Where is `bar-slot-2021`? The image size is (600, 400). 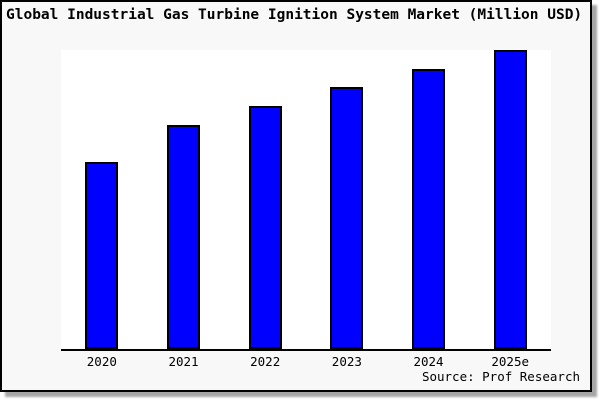
bar-slot-2021 is located at coordinates (184, 199).